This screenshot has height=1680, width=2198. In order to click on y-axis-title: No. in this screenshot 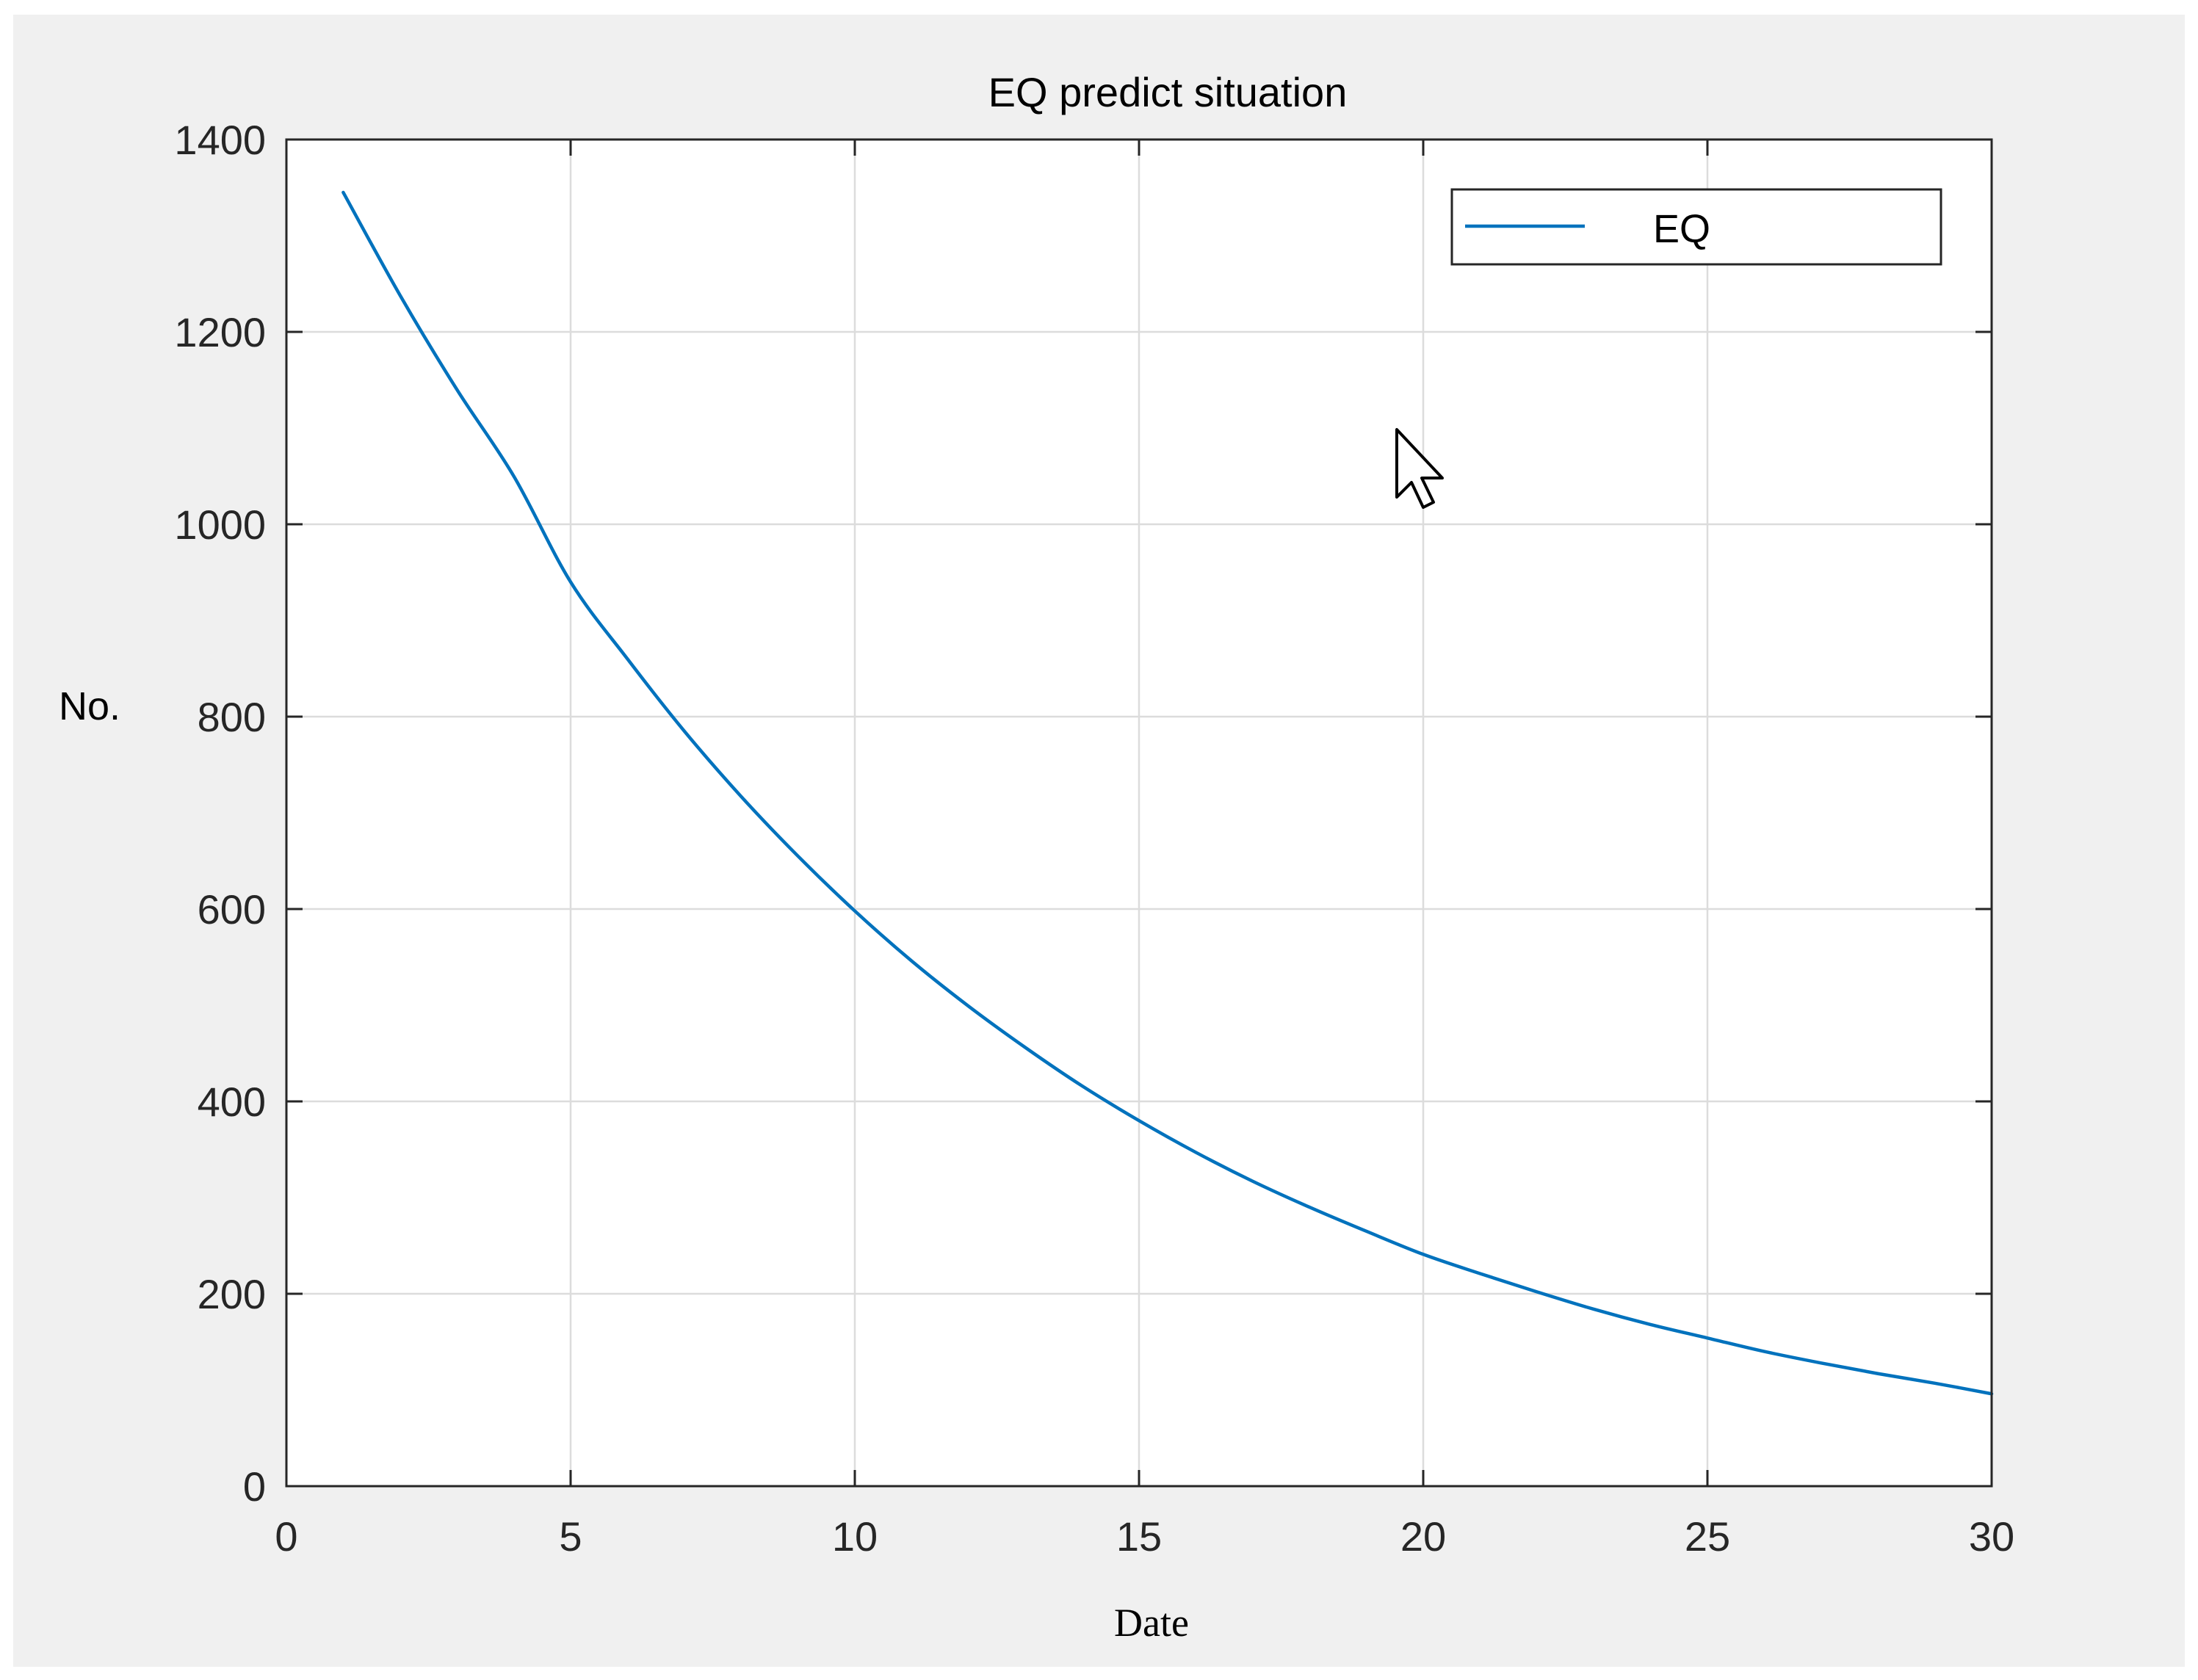, I will do `click(89, 706)`.